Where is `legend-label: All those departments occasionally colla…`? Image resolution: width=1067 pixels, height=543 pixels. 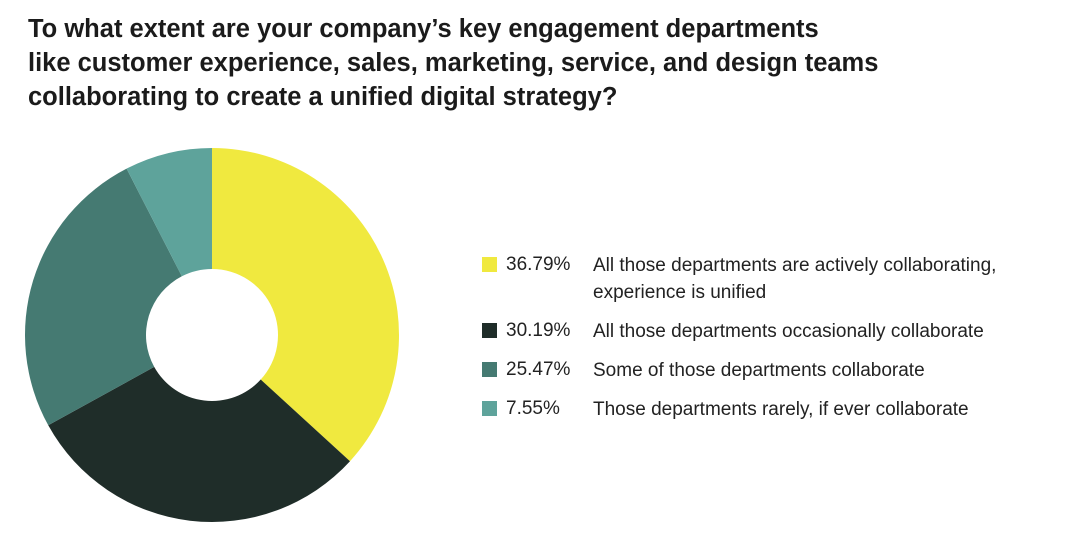
legend-label: All those departments occasionally colla… is located at coordinates (825, 331).